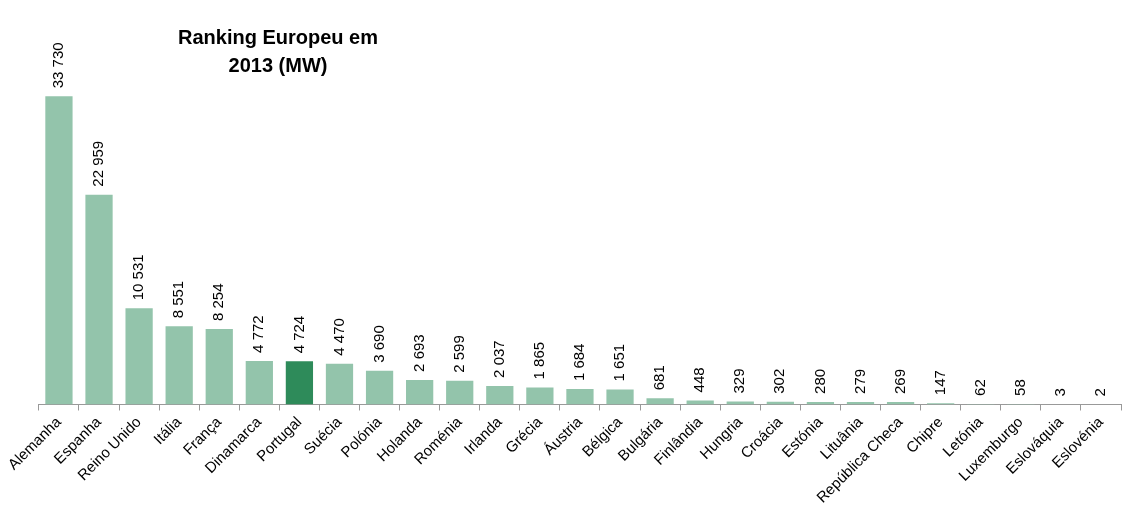 This screenshot has height=518, width=1139. What do you see at coordinates (258, 334) in the screenshot?
I see `data-label: 4 772` at bounding box center [258, 334].